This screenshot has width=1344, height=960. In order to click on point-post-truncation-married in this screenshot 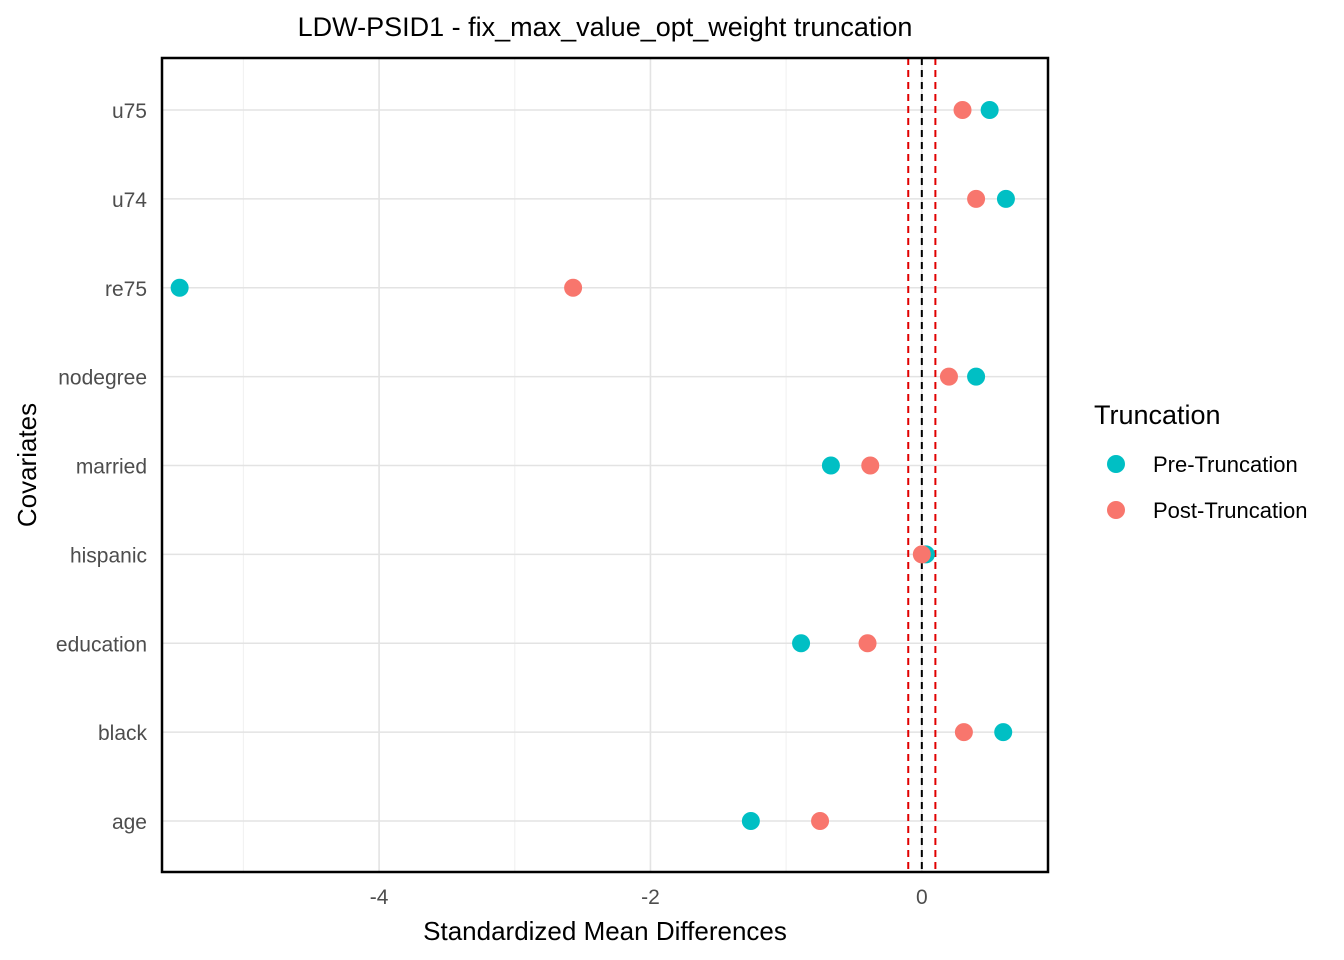, I will do `click(870, 465)`.